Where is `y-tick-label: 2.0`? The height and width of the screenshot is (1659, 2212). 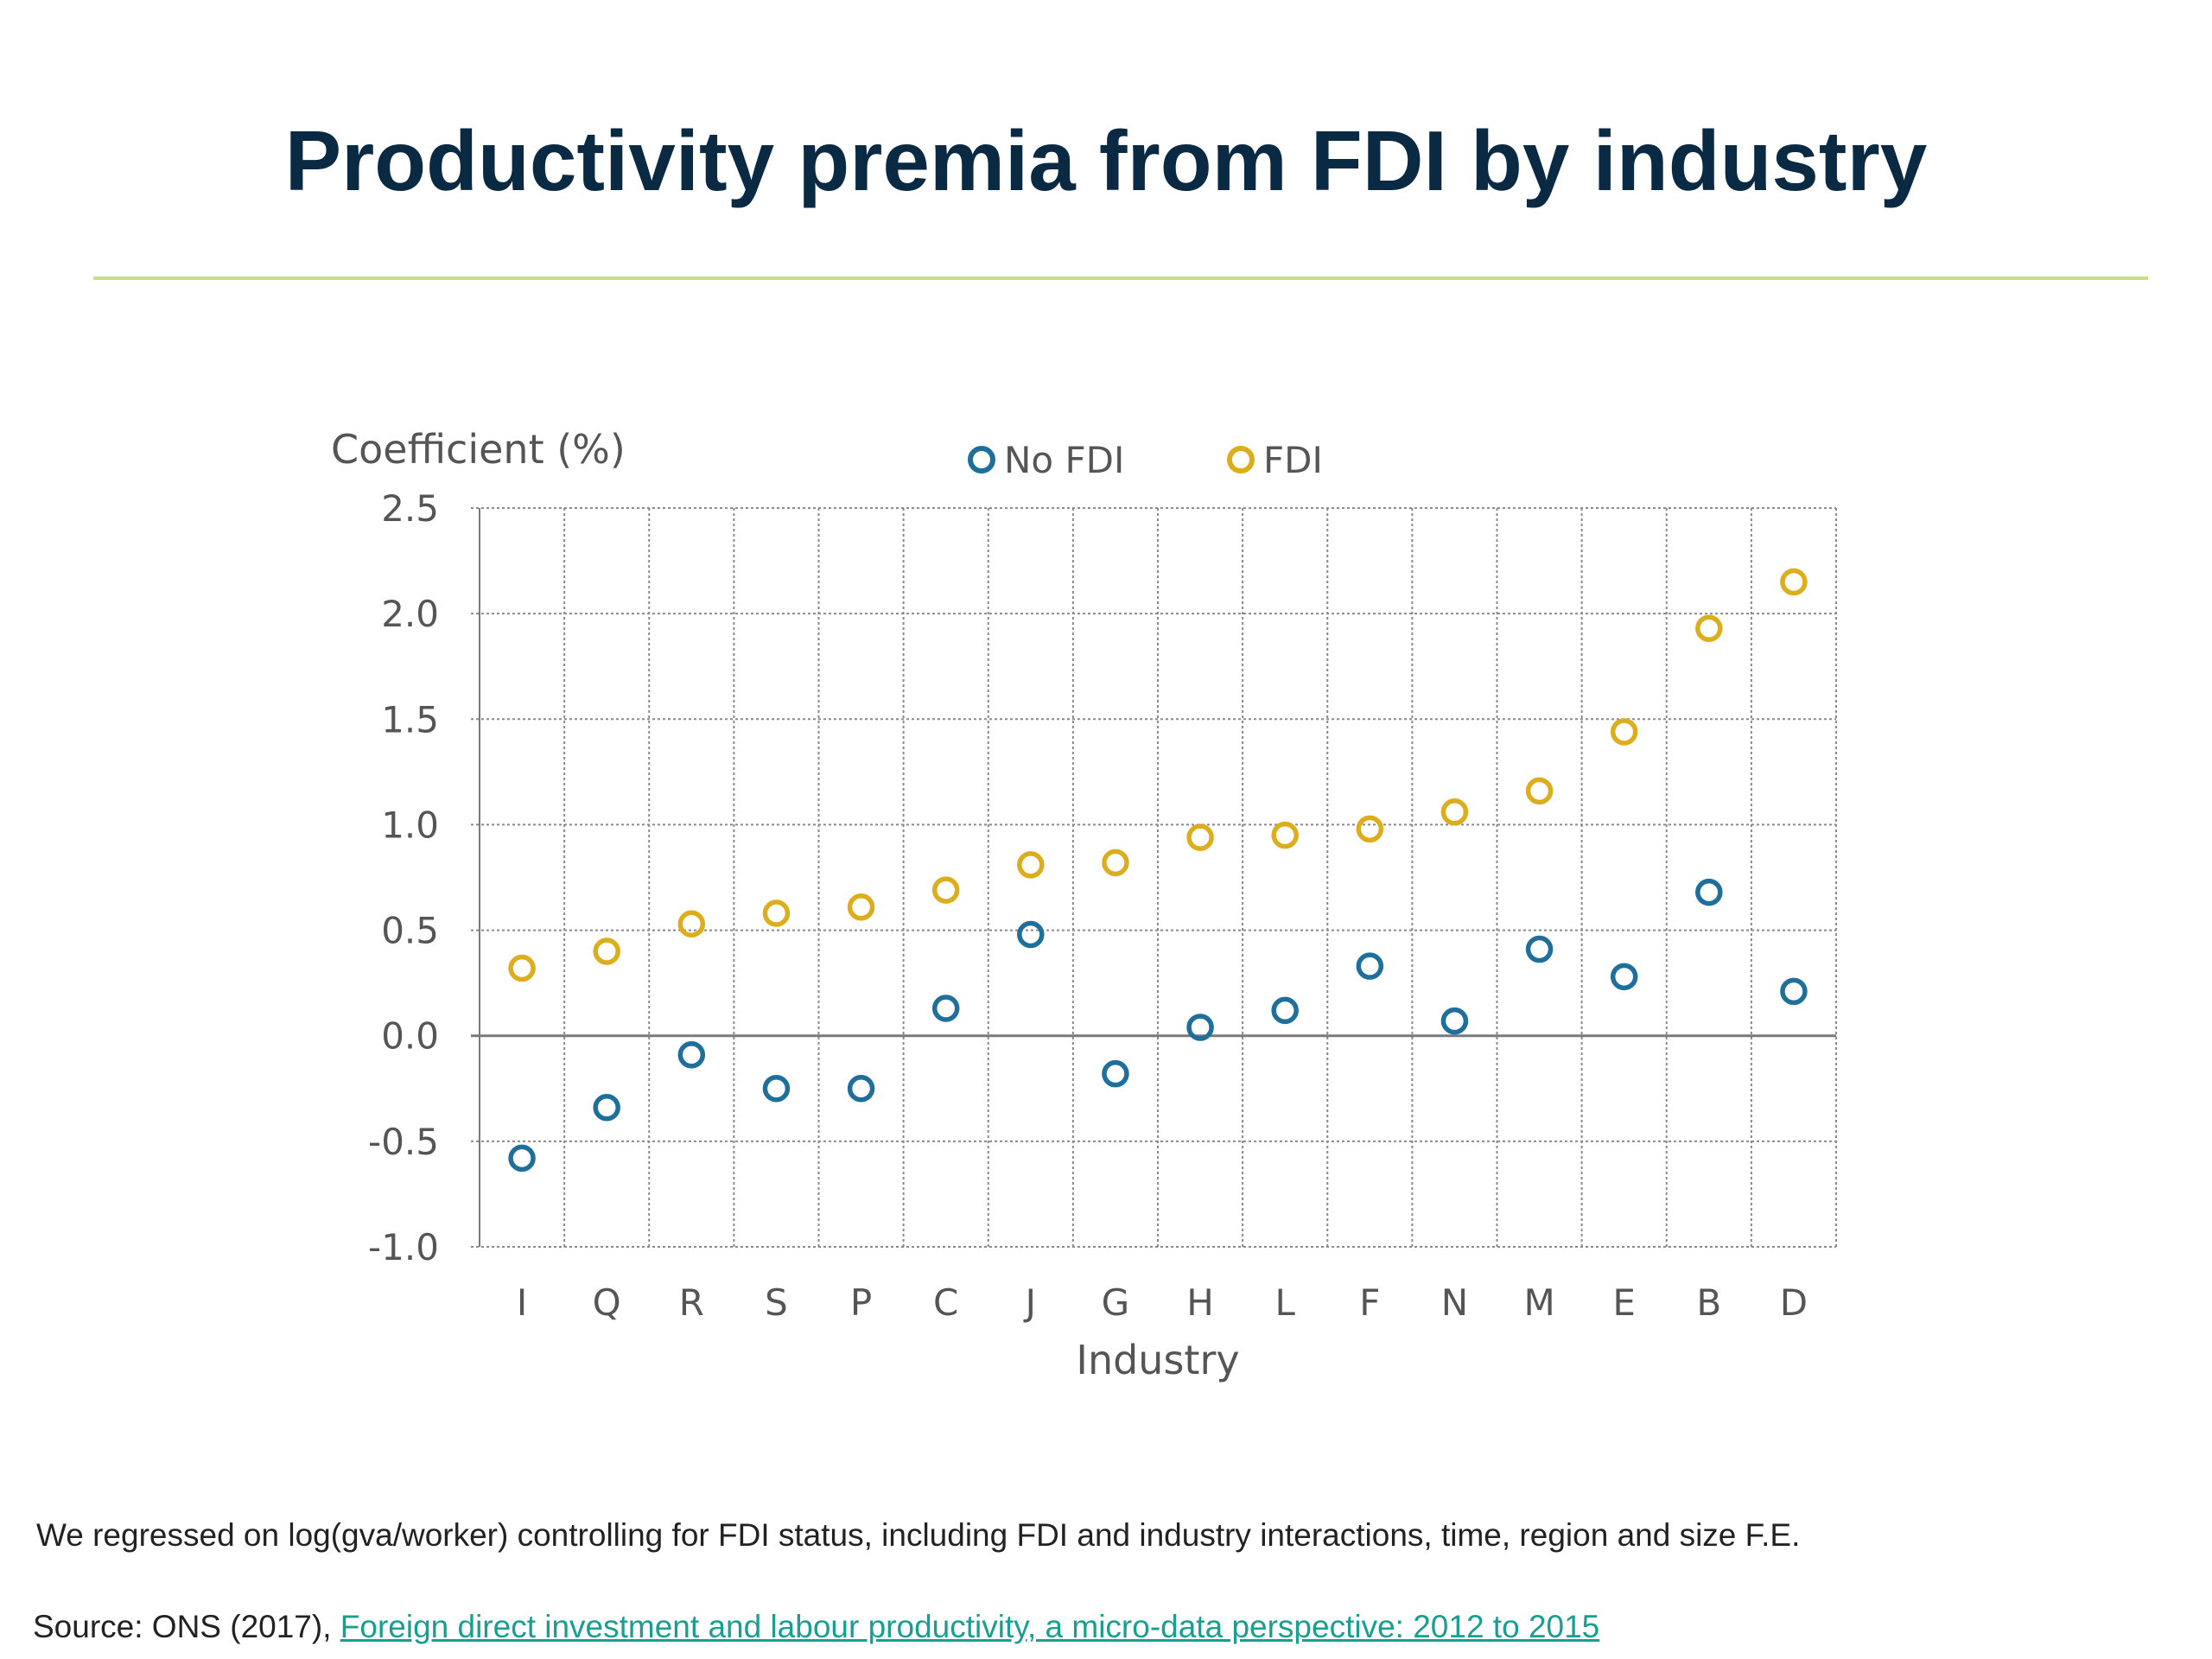
y-tick-label: 2.0 is located at coordinates (410, 614).